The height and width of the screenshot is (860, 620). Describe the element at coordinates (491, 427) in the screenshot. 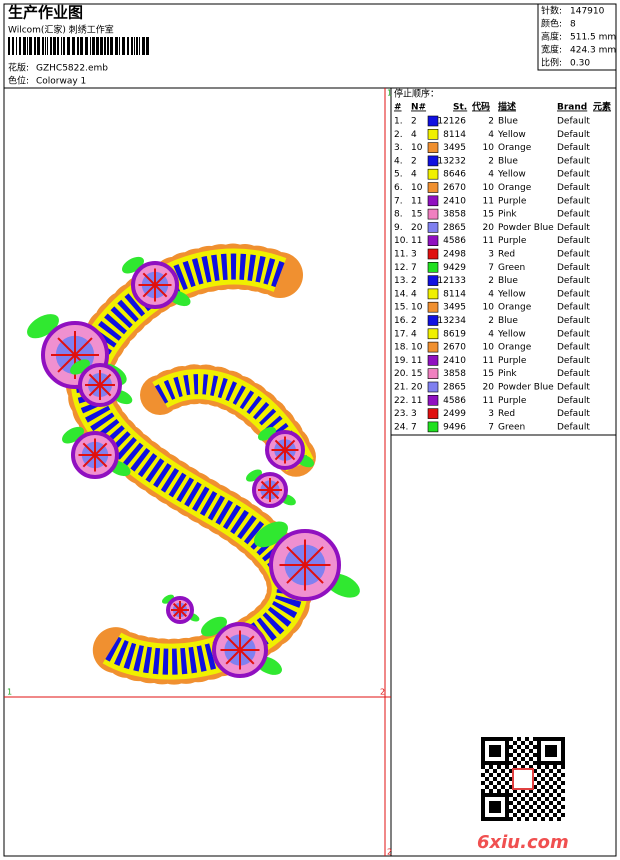

I see `cell: 7` at that location.